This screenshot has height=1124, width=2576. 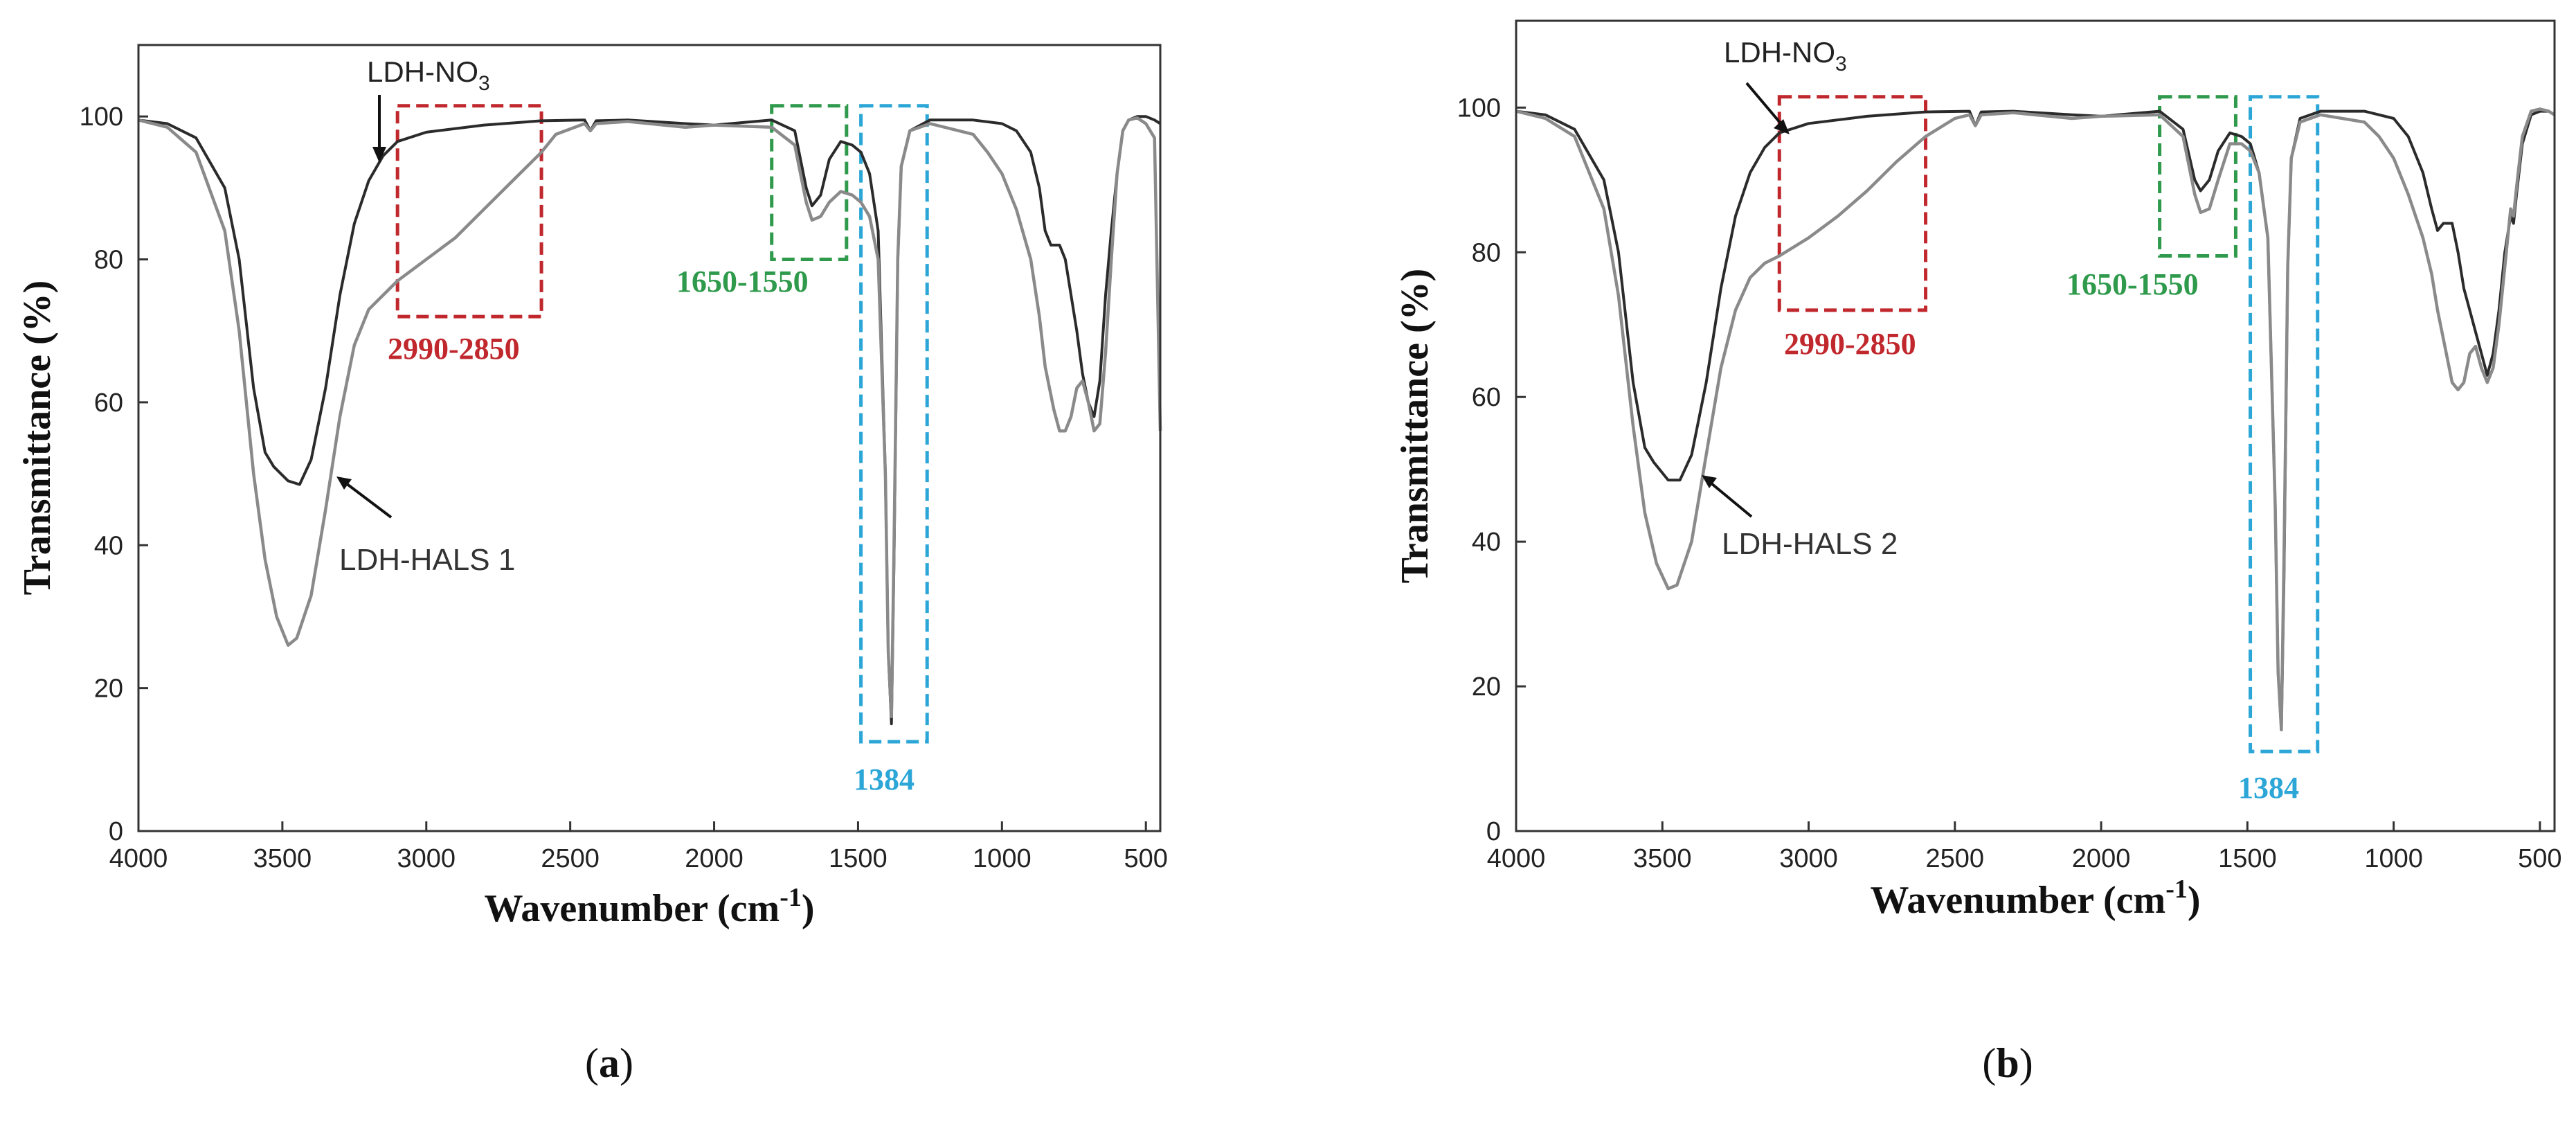 What do you see at coordinates (1415, 426) in the screenshot?
I see `panel-b-y-axis-label: Transmittance (%)` at bounding box center [1415, 426].